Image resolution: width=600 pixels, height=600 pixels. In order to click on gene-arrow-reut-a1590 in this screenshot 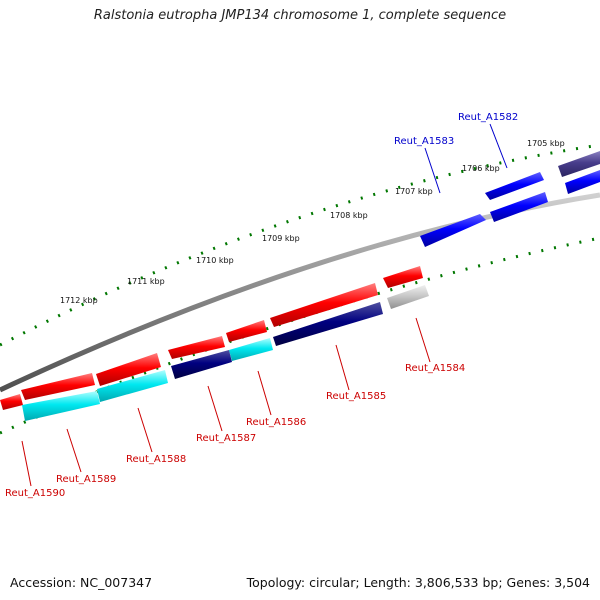, I will do `click(11, 402)`.